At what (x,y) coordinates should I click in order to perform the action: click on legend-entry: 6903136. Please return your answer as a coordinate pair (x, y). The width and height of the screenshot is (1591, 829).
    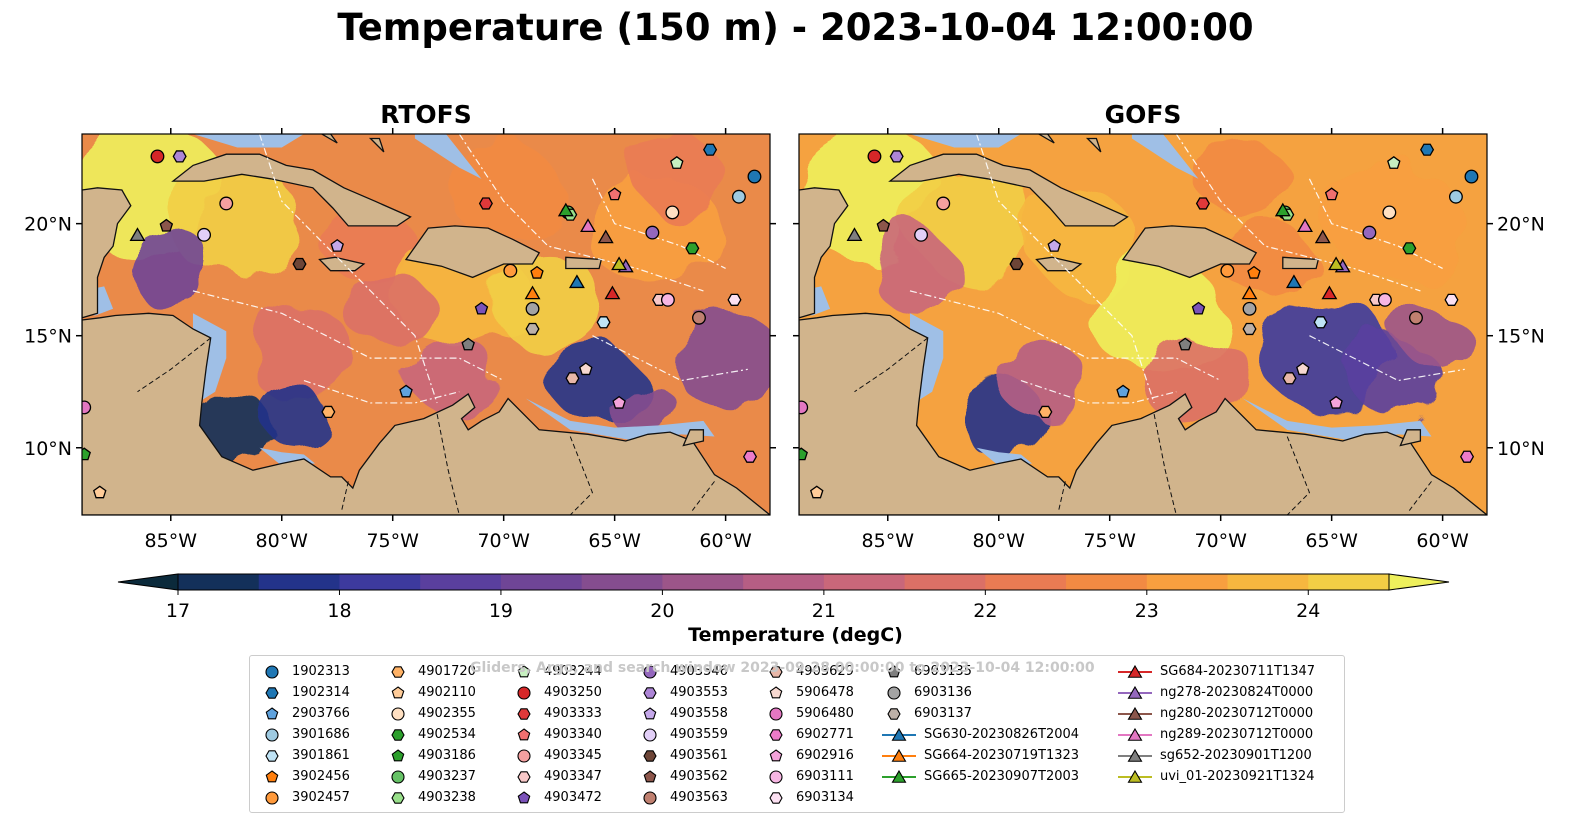
    Looking at the image, I should click on (980, 692).